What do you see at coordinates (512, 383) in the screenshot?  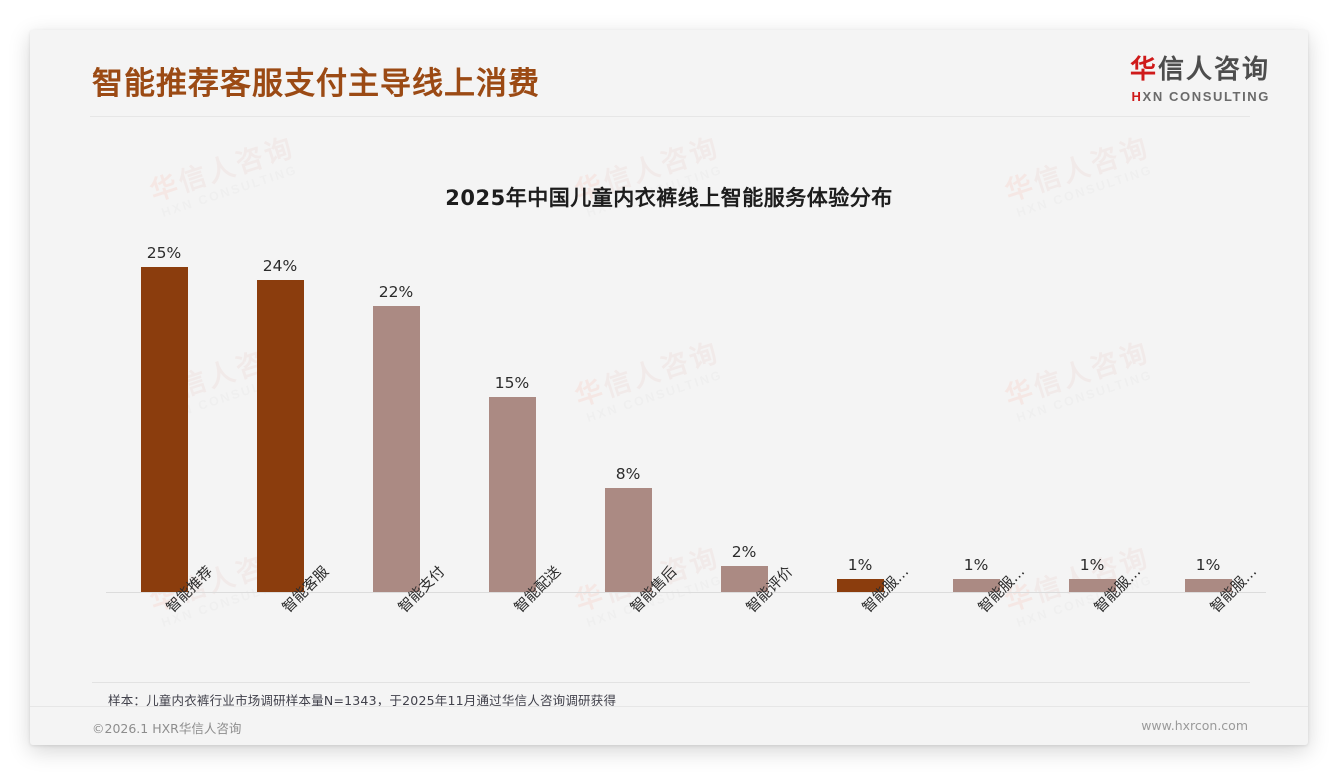 I see `bar-value-label: 15%` at bounding box center [512, 383].